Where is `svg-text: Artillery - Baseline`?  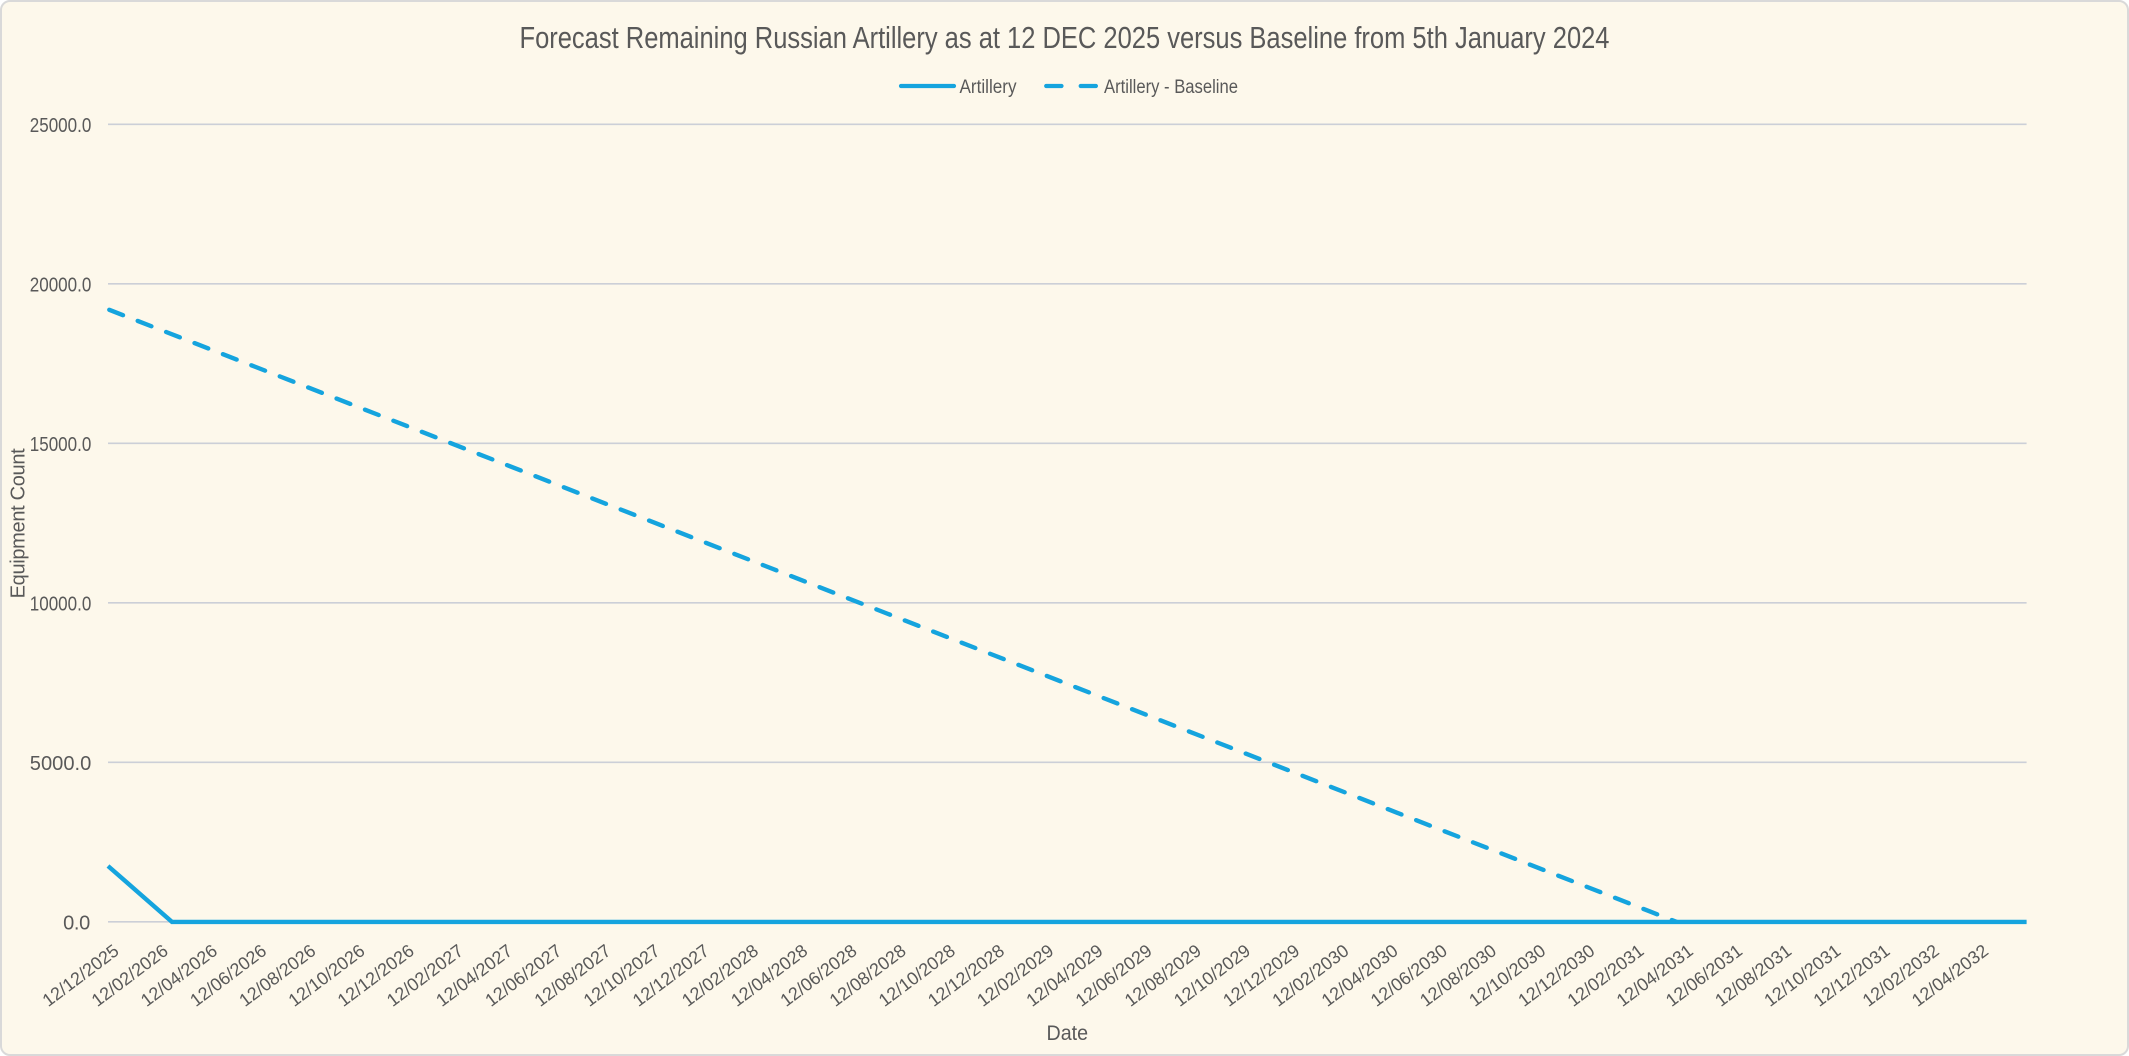 svg-text: Artillery - Baseline is located at coordinates (1171, 87).